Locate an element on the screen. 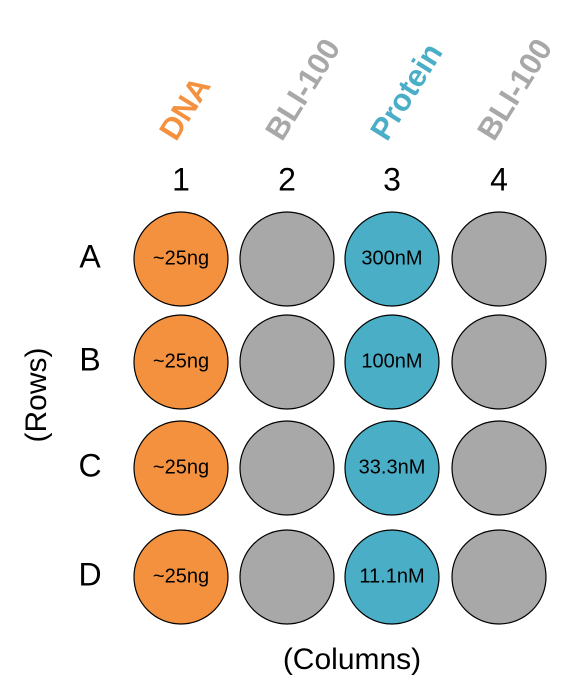 The image size is (576, 689). well-label: 33.3nM is located at coordinates (392, 467).